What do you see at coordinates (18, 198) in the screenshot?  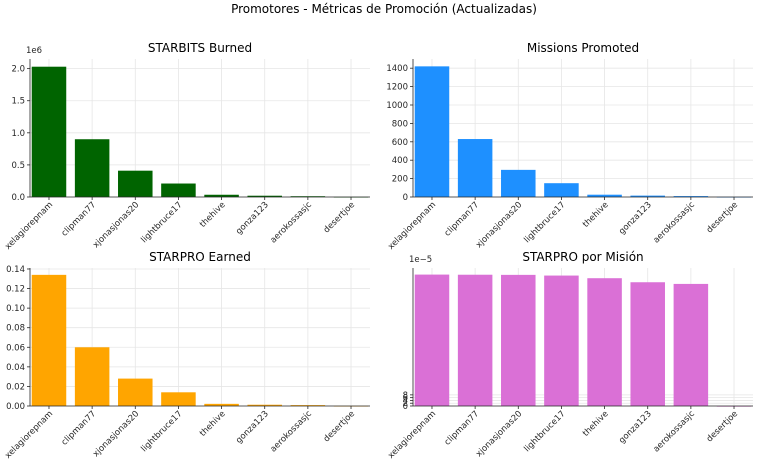 I see `y-tick-label: 0.0` at bounding box center [18, 198].